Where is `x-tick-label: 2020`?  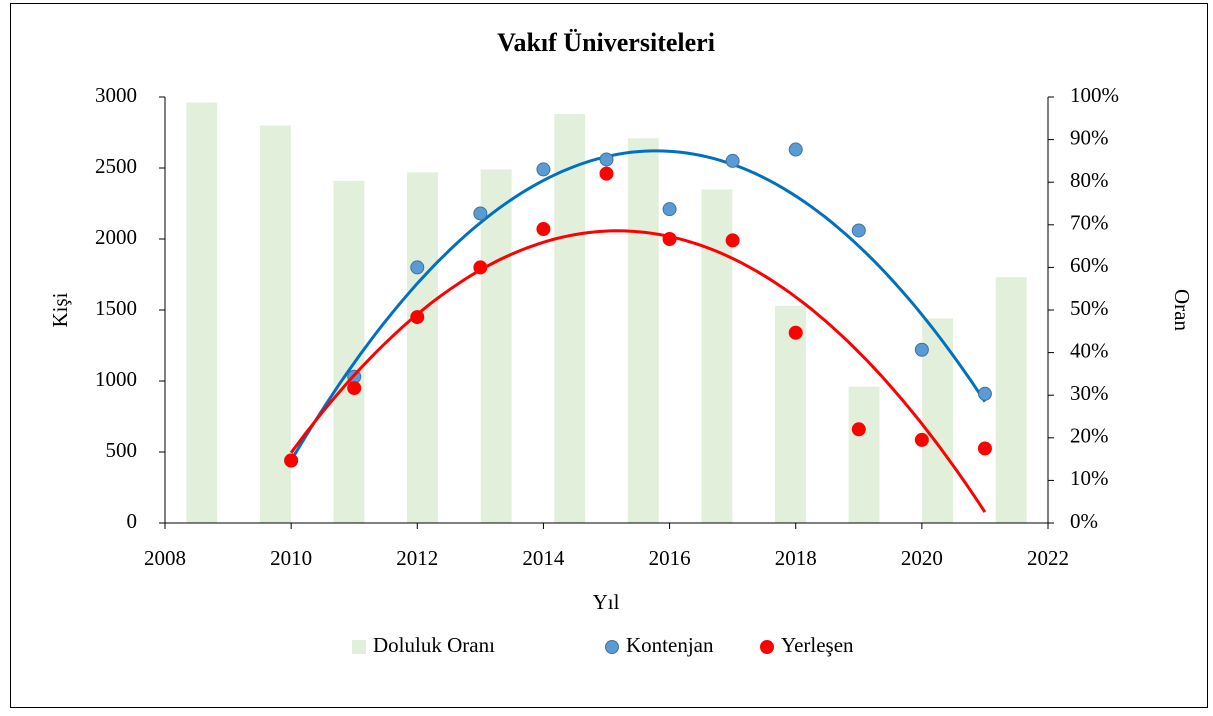
x-tick-label: 2020 is located at coordinates (922, 558).